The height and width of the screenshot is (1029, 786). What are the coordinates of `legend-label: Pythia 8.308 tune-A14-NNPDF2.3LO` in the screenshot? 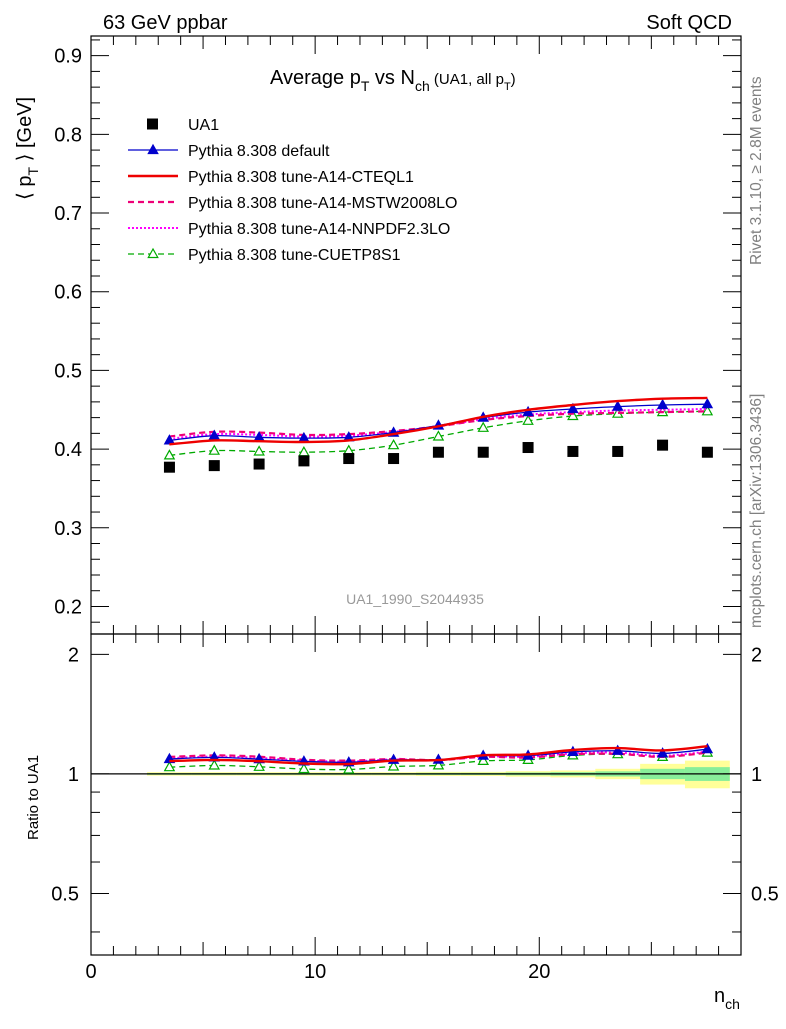 It's located at (319, 229).